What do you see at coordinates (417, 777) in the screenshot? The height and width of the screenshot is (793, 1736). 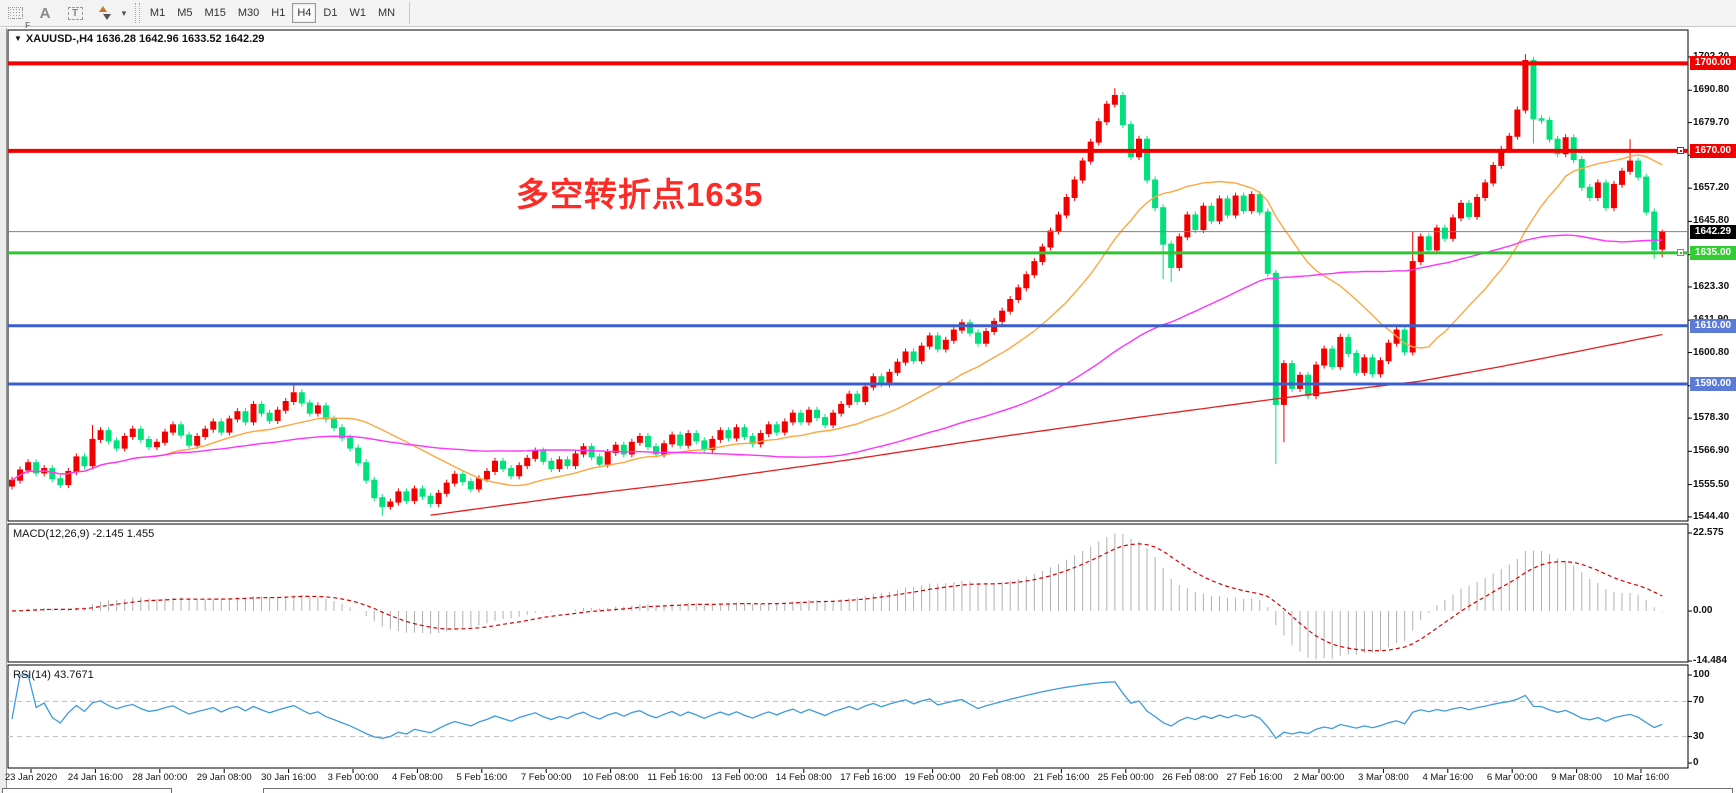 I see `date-label: 4 Feb 08:00` at bounding box center [417, 777].